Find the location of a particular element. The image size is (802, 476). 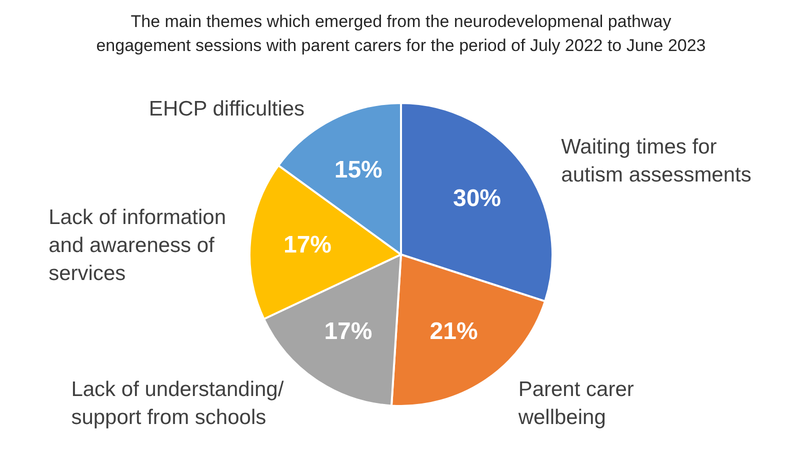

chart-title: The main themes which emerged from the neurodevelopmenal pathway engagement sessions with parent carers for the period of July 2022 to June 2023 is located at coordinates (401, 34).